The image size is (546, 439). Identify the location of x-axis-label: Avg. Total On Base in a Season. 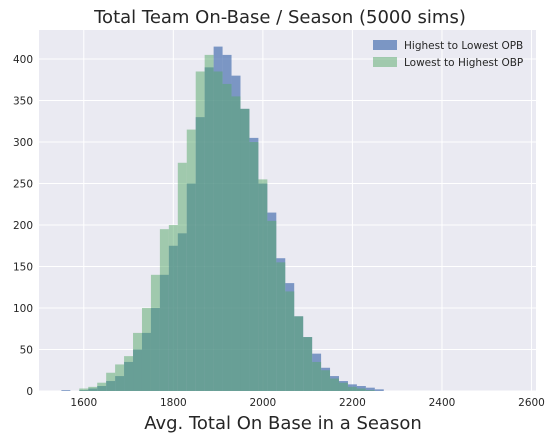
(283, 423).